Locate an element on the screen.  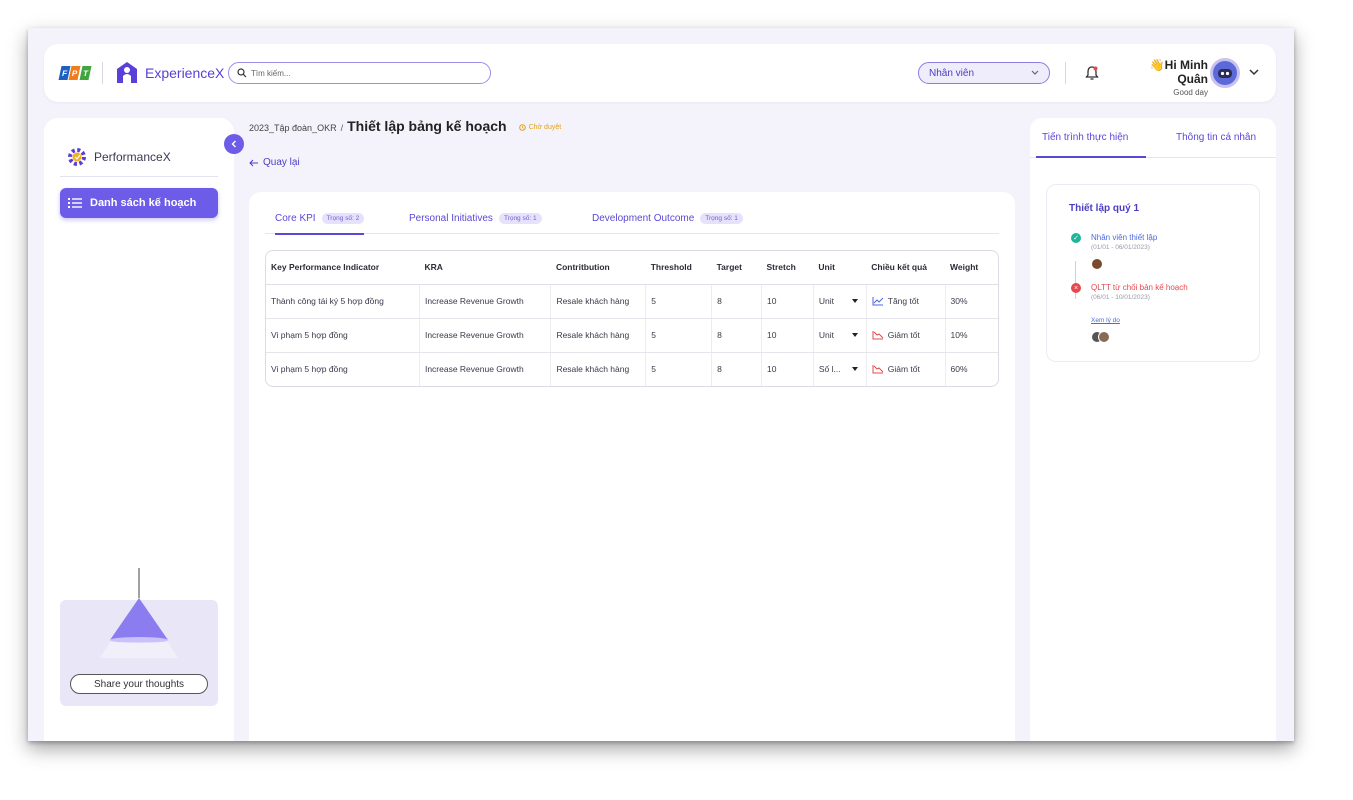
direction-cell: Tăng tốt is located at coordinates (905, 301).